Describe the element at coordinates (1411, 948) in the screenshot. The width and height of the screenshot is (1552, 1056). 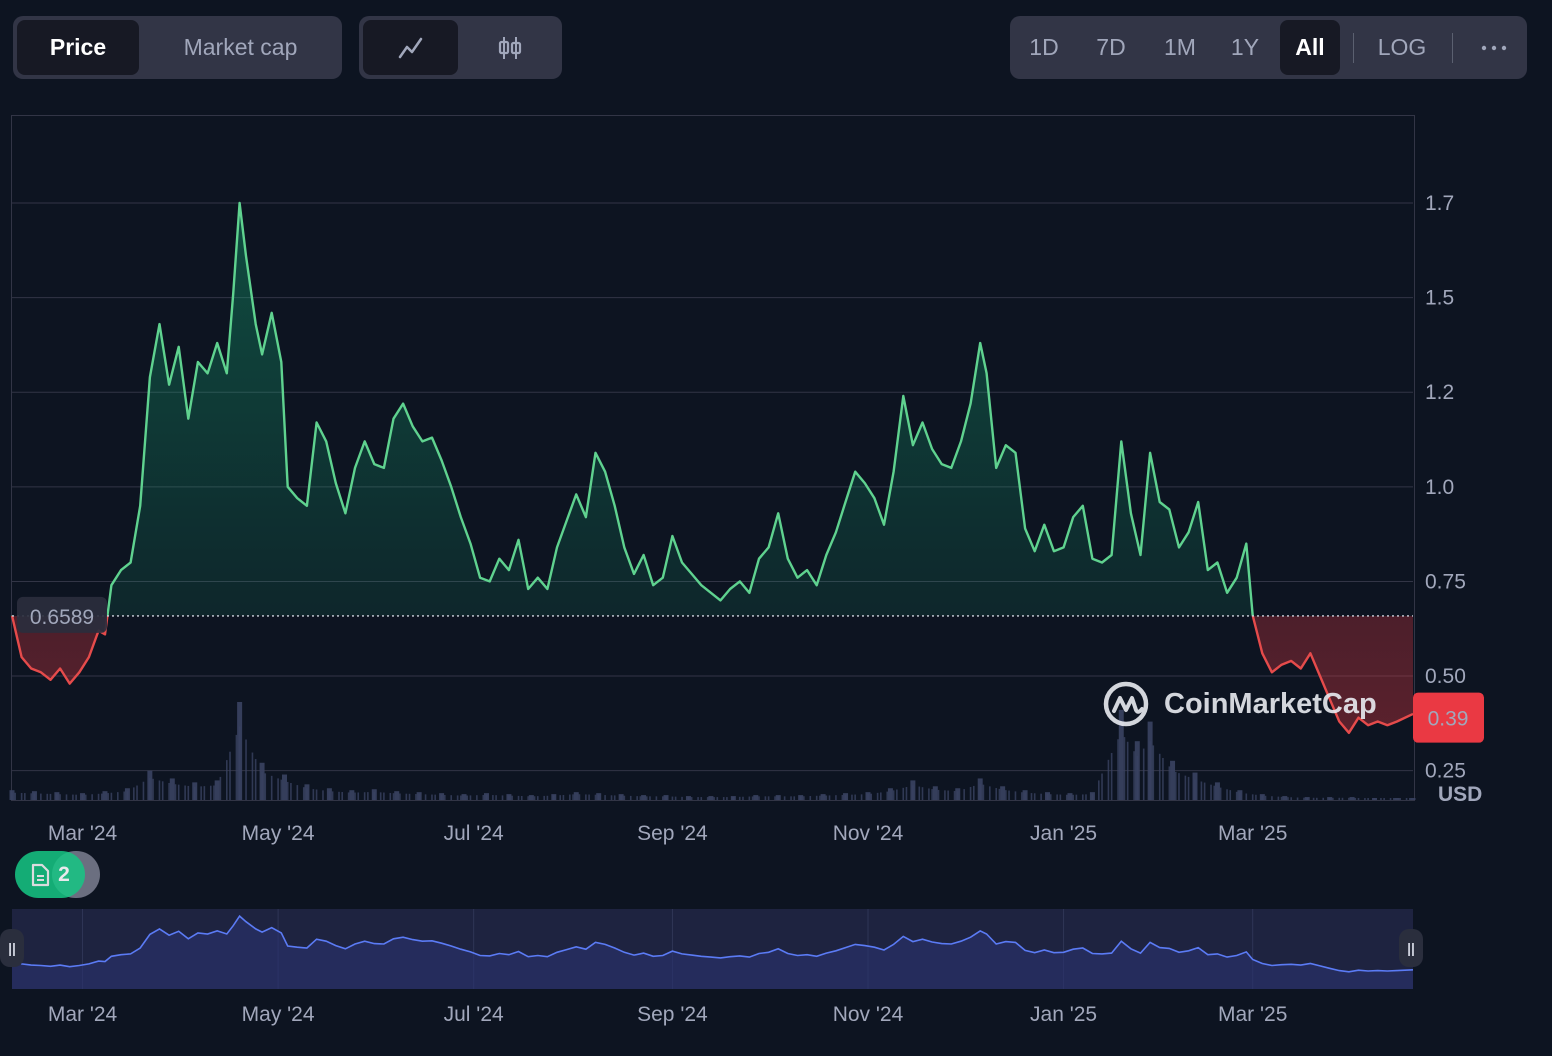
I see `navigator-right-handle: ||` at that location.